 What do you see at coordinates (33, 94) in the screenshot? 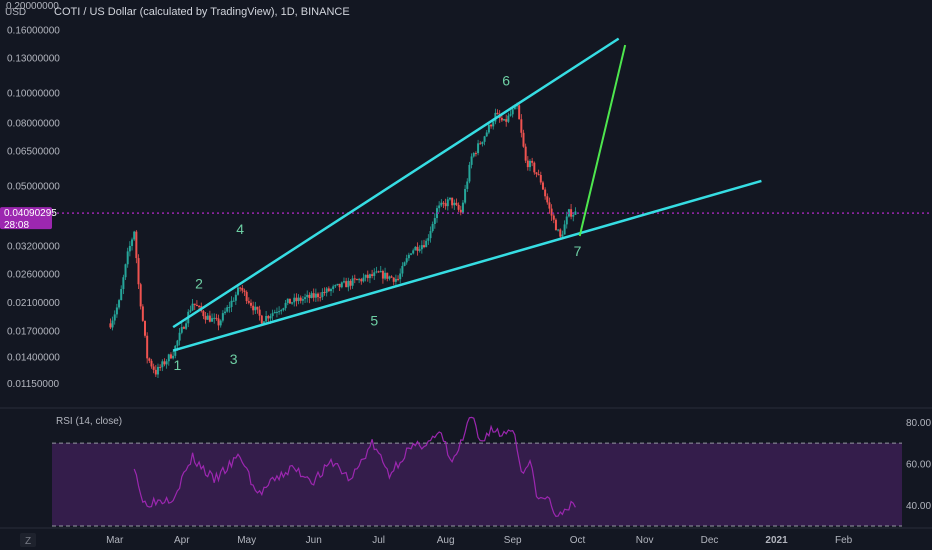
I see `price-tick-label: 0.10000000` at bounding box center [33, 94].